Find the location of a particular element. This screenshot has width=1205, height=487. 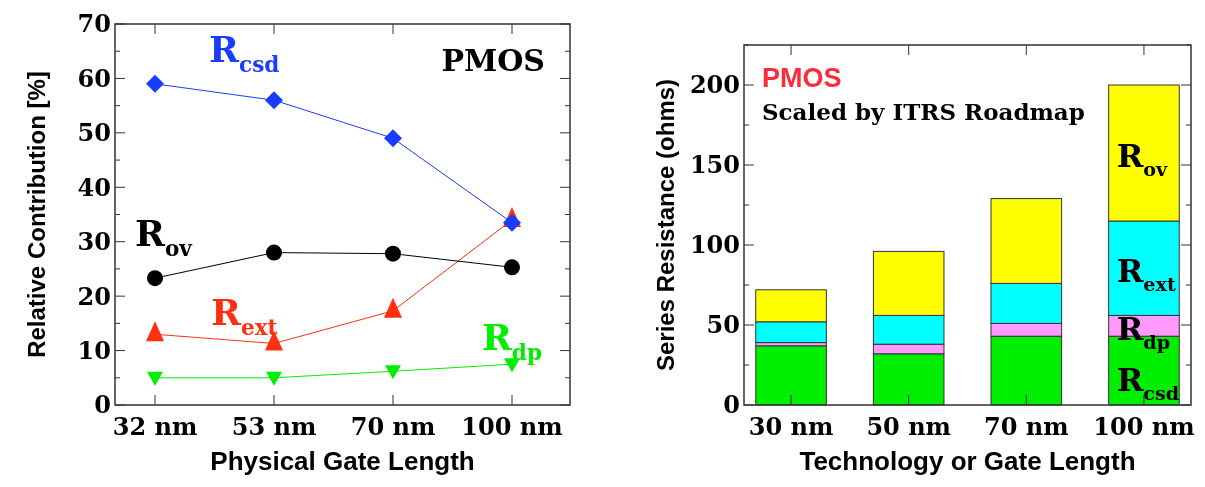

annotation: Scaled by ITRS Roadmap is located at coordinates (923, 111).